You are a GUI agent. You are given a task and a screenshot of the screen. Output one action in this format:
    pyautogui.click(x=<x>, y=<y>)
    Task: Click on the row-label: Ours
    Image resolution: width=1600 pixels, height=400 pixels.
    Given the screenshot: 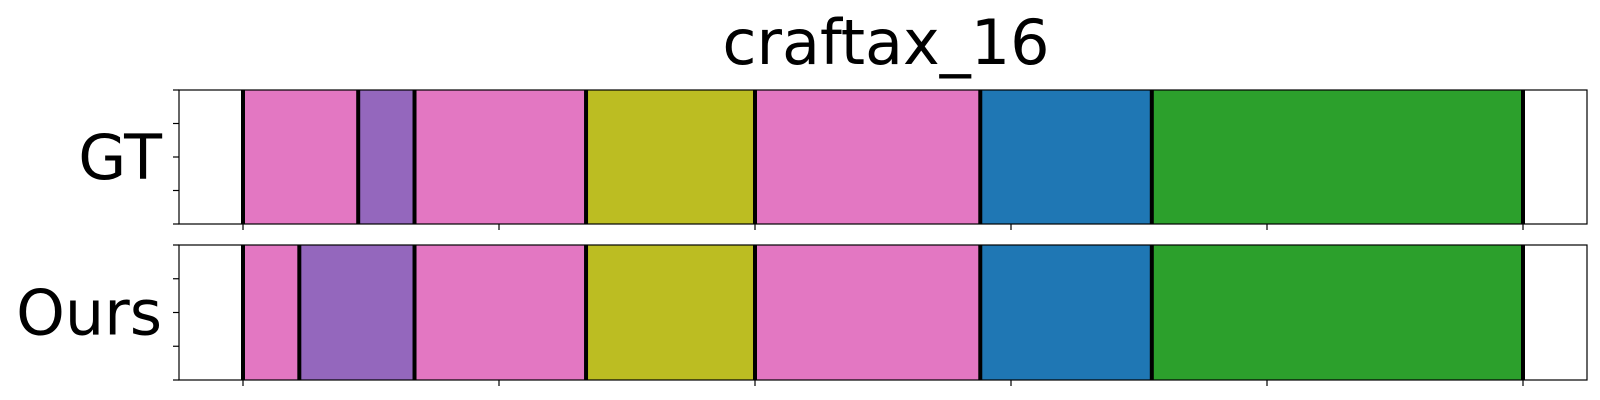 What is the action you would take?
    pyautogui.click(x=89, y=313)
    